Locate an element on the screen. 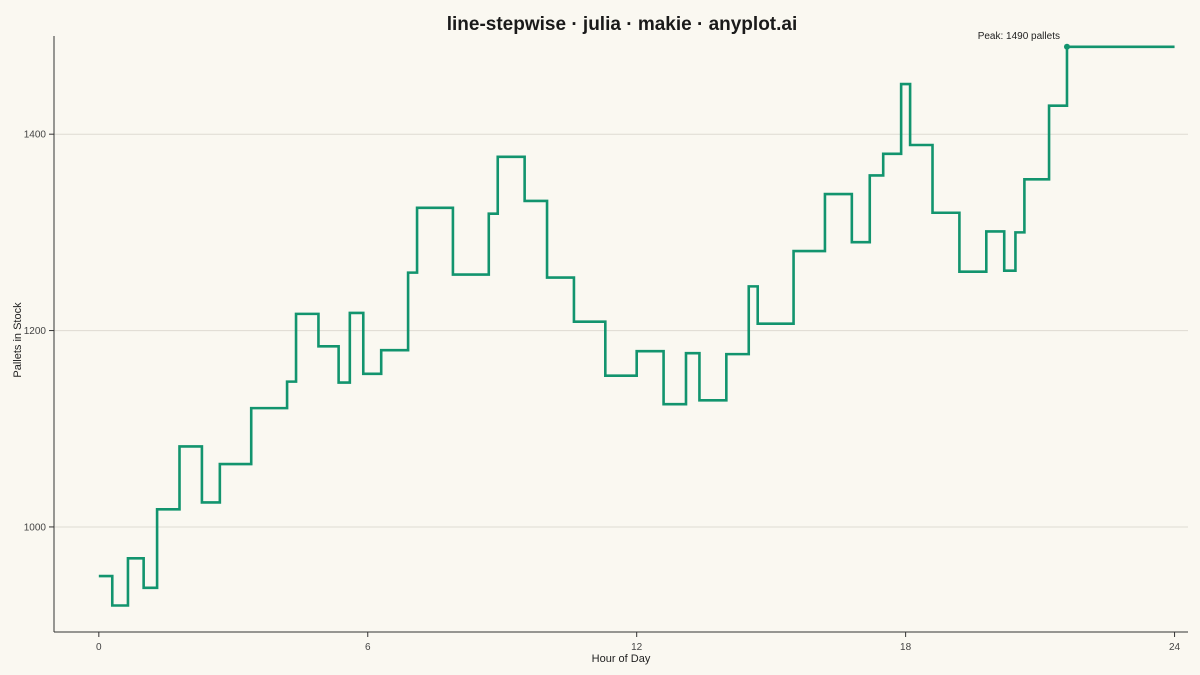 Image resolution: width=1200 pixels, height=675 pixels. x-tick-label: 12 is located at coordinates (637, 647).